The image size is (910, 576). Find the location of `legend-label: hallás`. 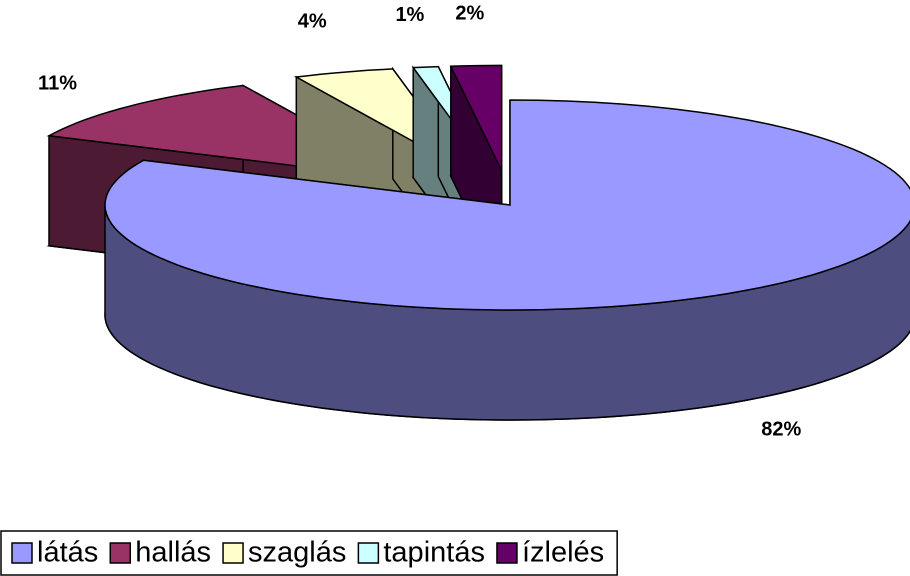

legend-label: hallás is located at coordinates (173, 553).